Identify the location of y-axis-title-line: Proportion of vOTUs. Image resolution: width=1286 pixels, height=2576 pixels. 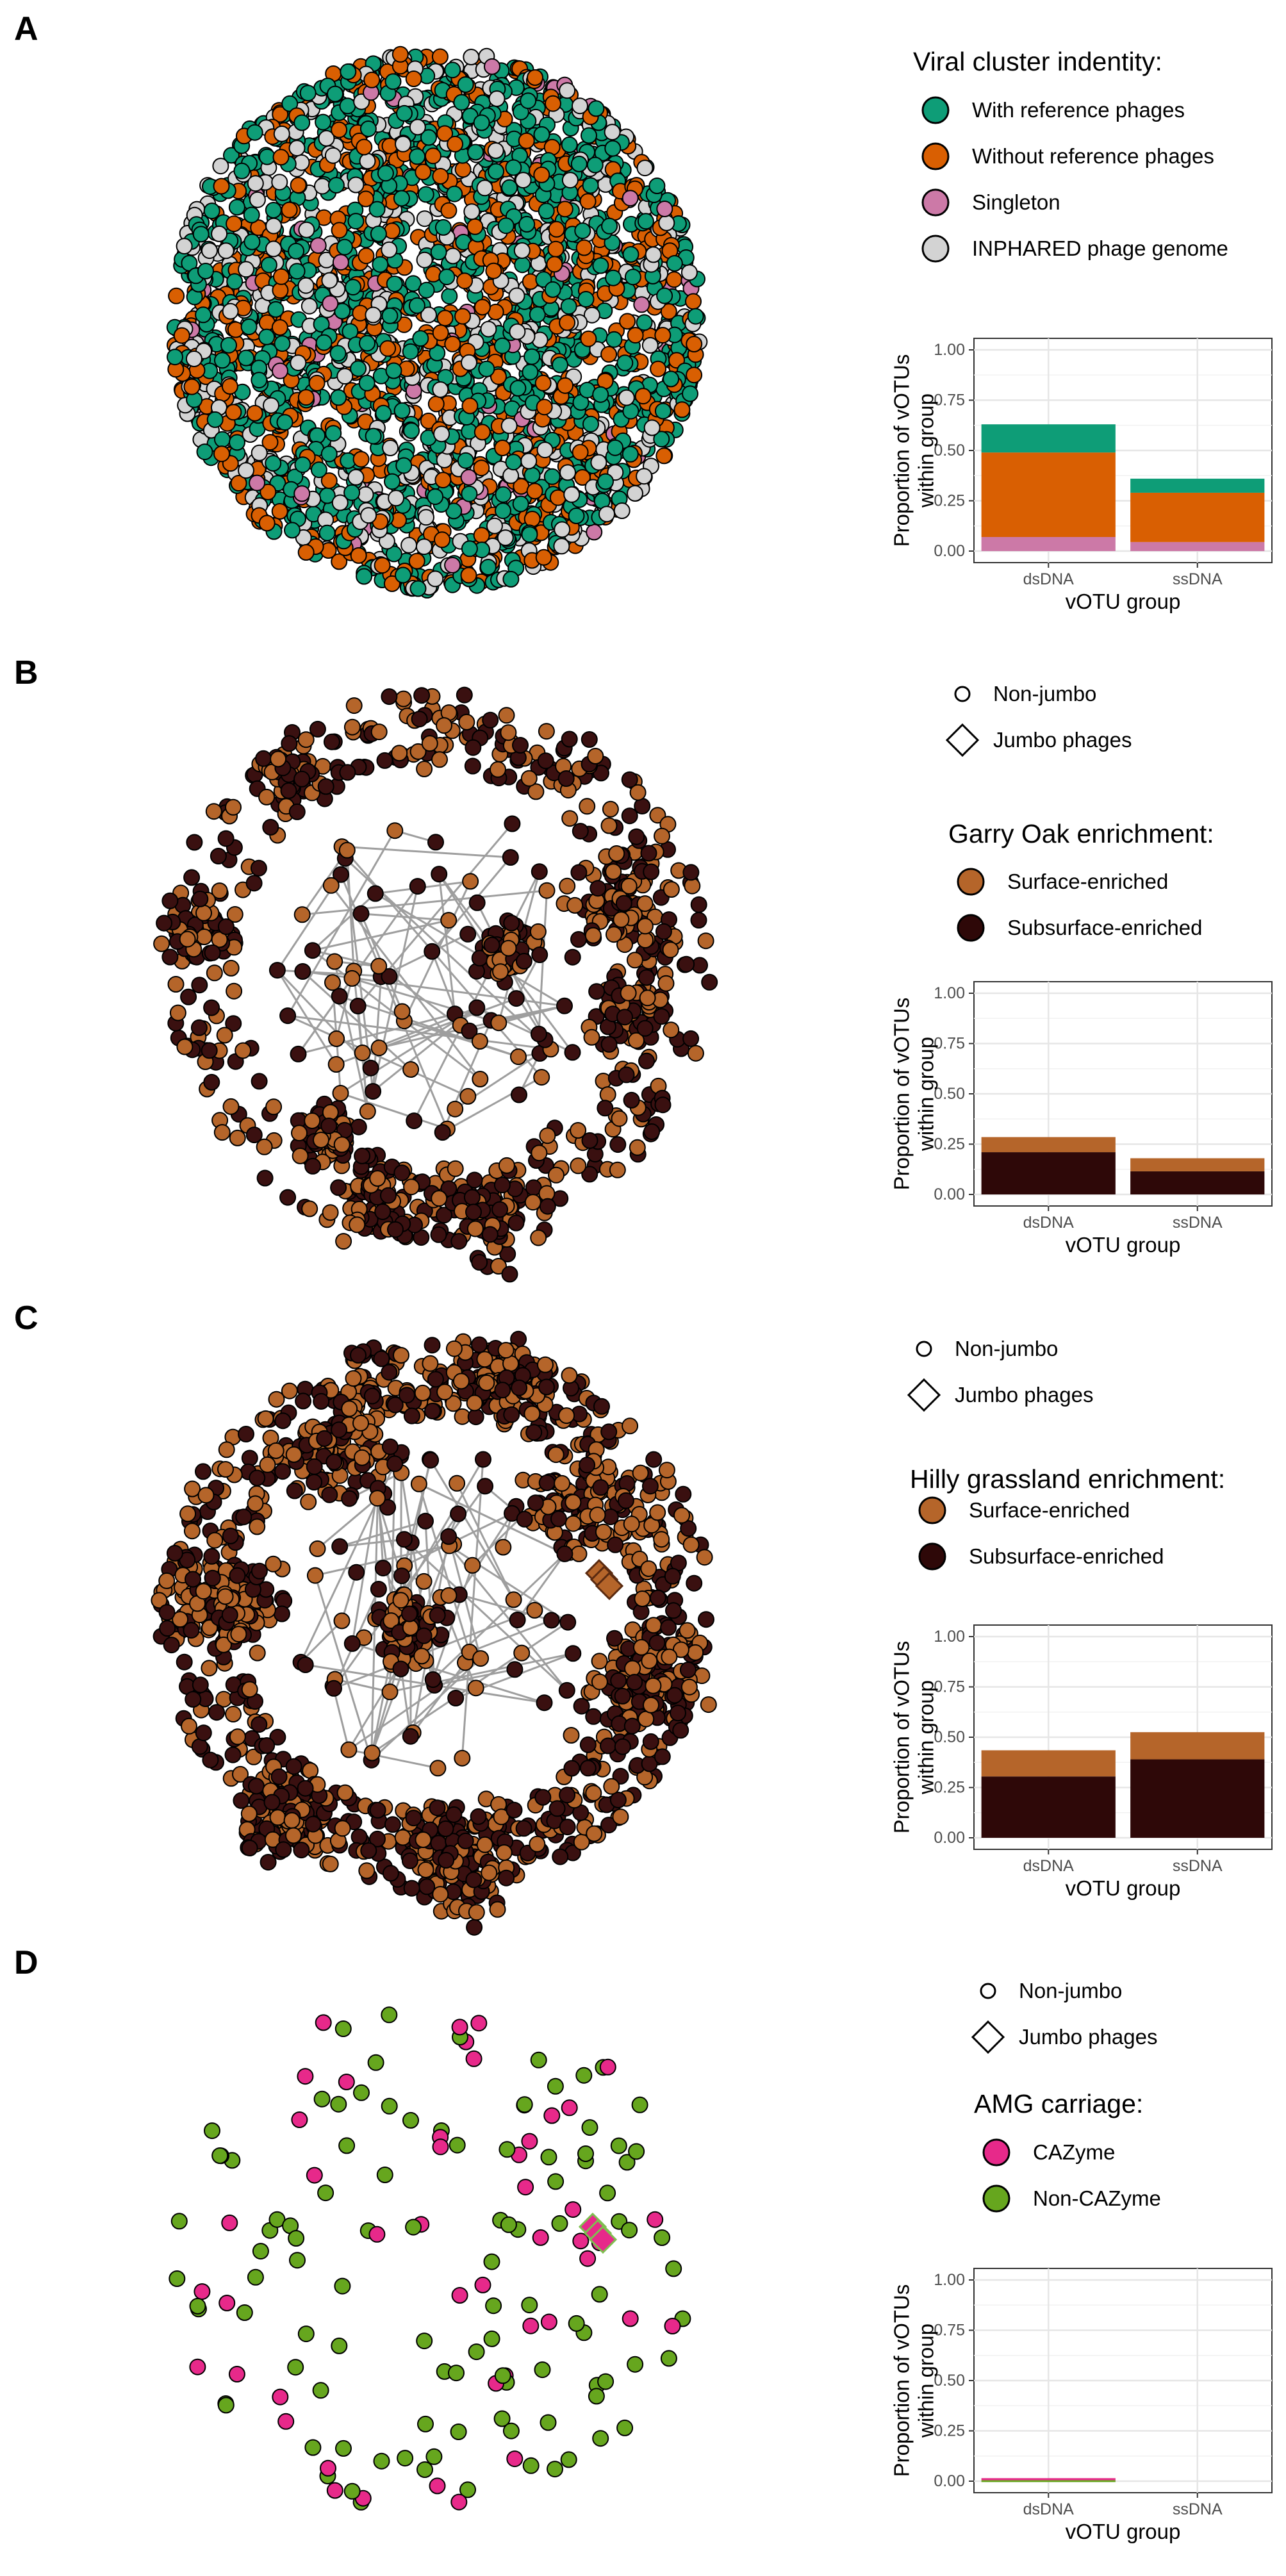
(901, 1094).